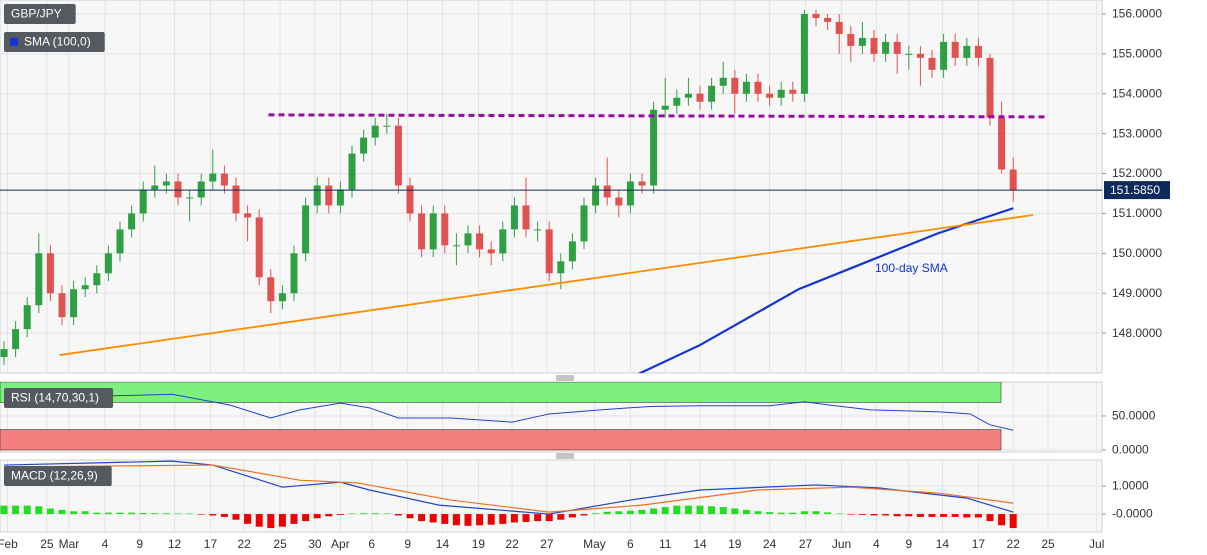 This screenshot has width=1207, height=555. What do you see at coordinates (1137, 133) in the screenshot?
I see `y-tick-label: 153.0000` at bounding box center [1137, 133].